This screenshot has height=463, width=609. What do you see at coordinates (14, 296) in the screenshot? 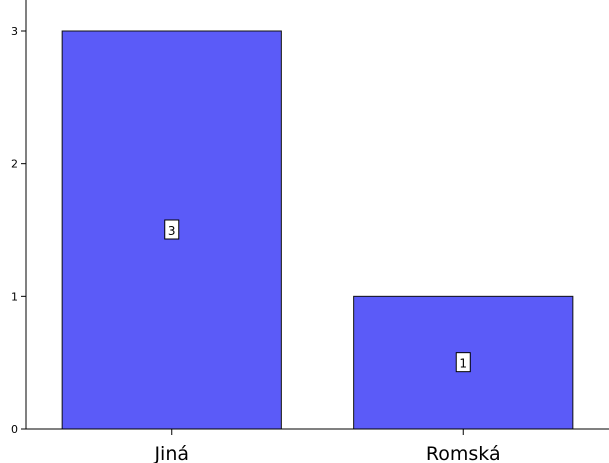
I see `y-tick-label: 1` at bounding box center [14, 296].